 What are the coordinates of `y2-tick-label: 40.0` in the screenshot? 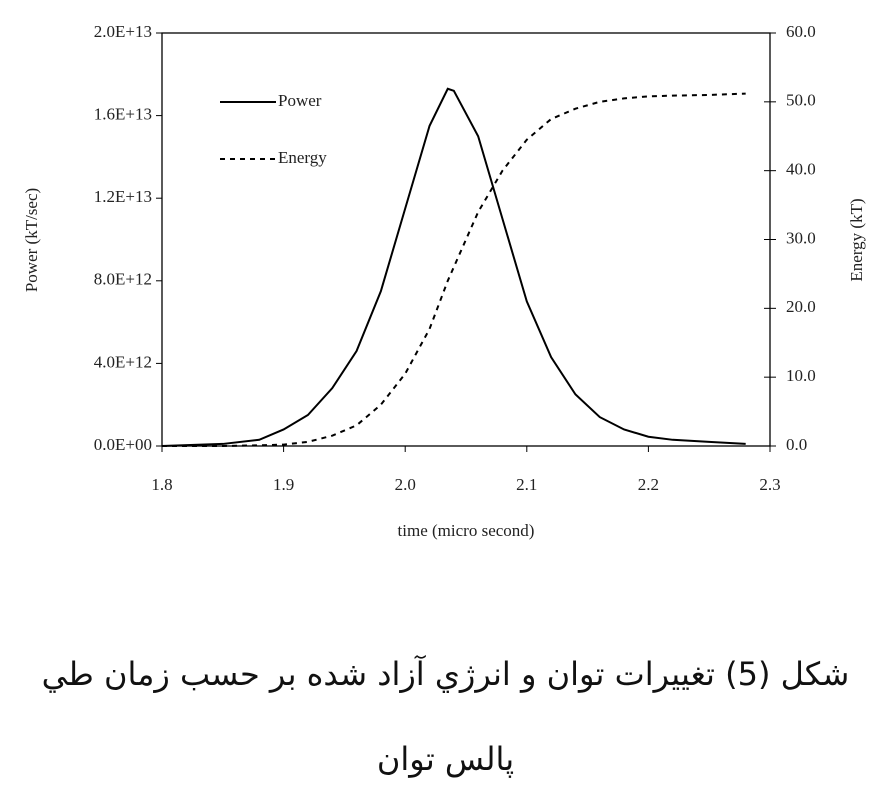 It's located at (801, 169).